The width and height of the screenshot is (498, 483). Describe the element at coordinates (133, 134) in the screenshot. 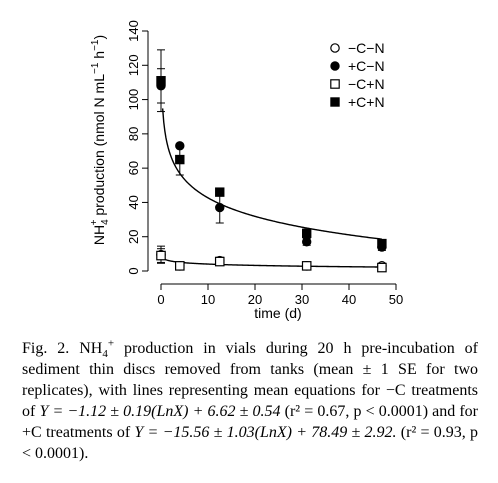

I see `y-tick-label: 80` at that location.